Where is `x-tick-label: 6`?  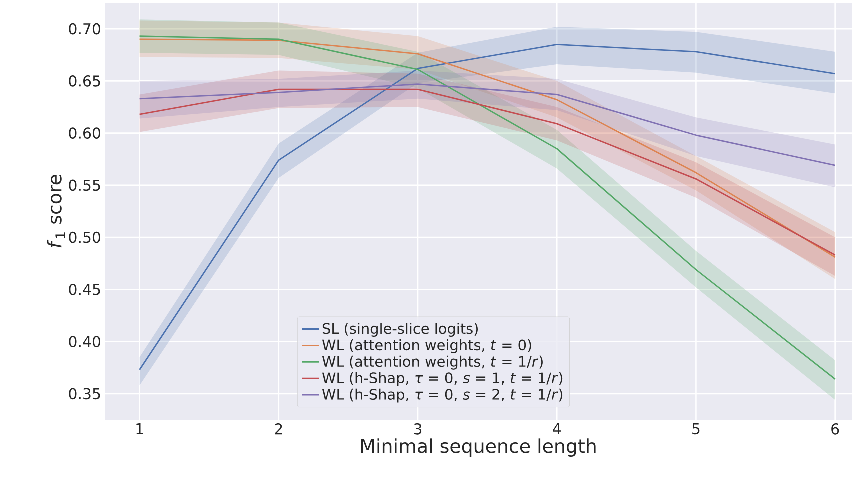
x-tick-label: 6 is located at coordinates (836, 429).